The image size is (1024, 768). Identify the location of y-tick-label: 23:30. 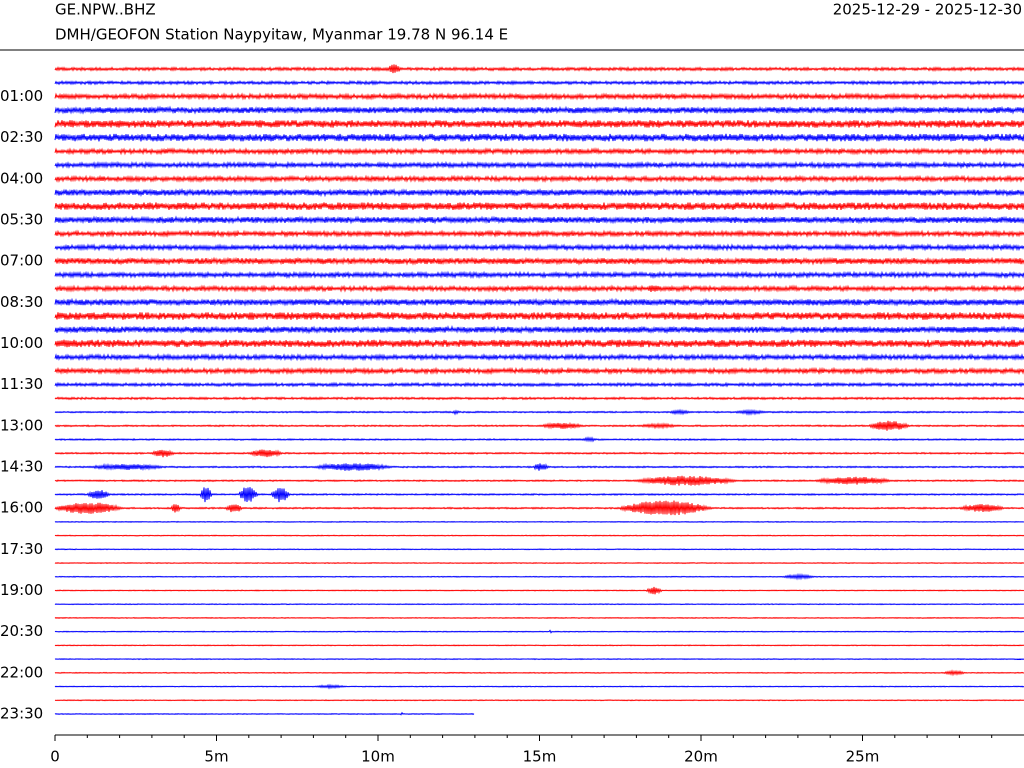
(21, 714).